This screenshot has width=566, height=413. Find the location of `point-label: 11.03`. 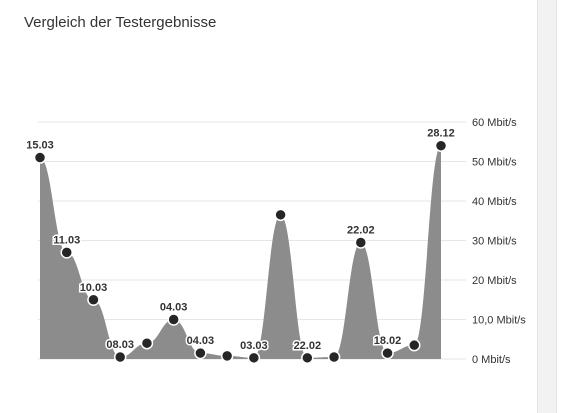

point-label: 11.03 is located at coordinates (66, 240).